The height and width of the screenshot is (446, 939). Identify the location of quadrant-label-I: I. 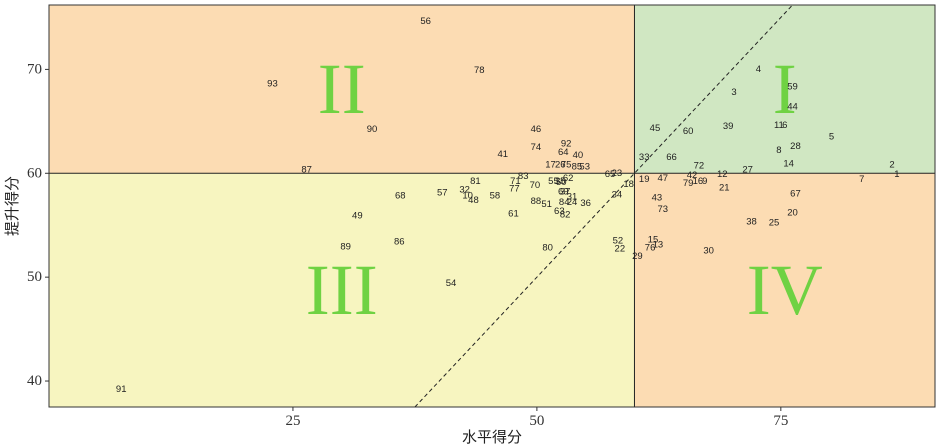
(785, 89).